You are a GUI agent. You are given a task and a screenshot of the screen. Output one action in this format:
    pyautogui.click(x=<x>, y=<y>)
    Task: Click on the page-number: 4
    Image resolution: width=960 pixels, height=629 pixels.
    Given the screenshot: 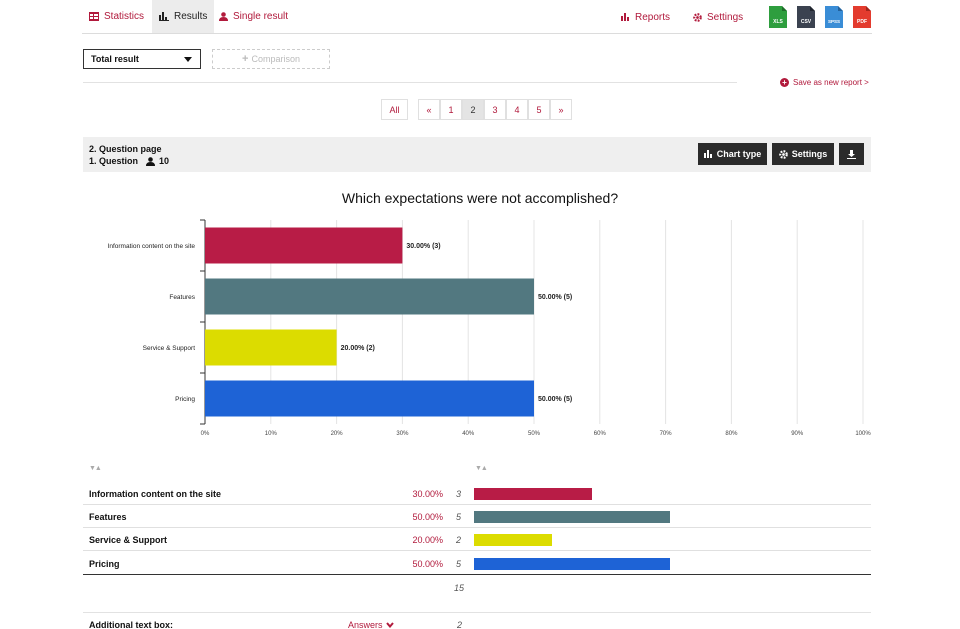 What is the action you would take?
    pyautogui.click(x=517, y=109)
    